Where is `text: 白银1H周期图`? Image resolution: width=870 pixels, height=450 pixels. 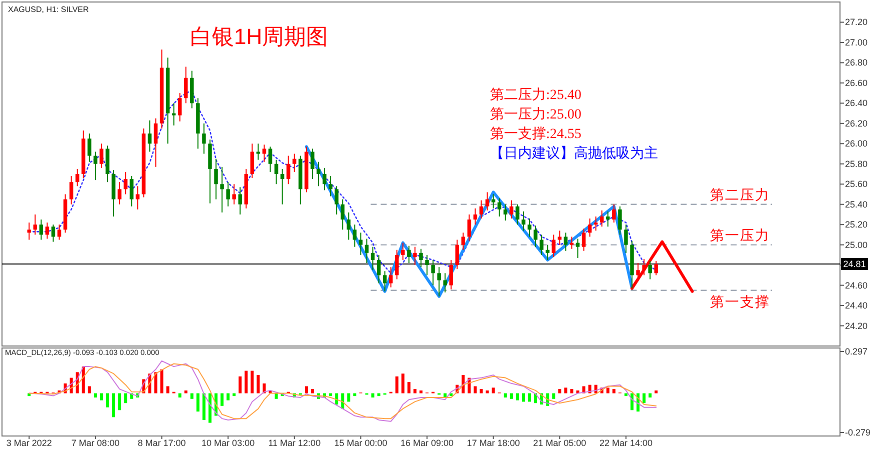 text: 白银1H周期图 is located at coordinates (259, 36).